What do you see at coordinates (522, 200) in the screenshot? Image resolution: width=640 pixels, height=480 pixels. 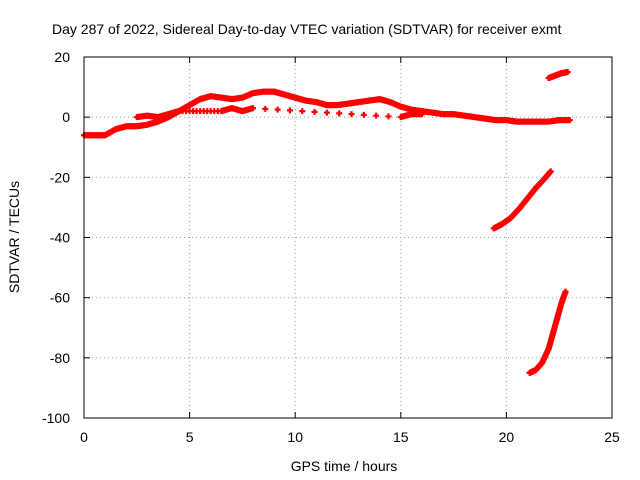 I see `series-middle-right-arc` at bounding box center [522, 200].